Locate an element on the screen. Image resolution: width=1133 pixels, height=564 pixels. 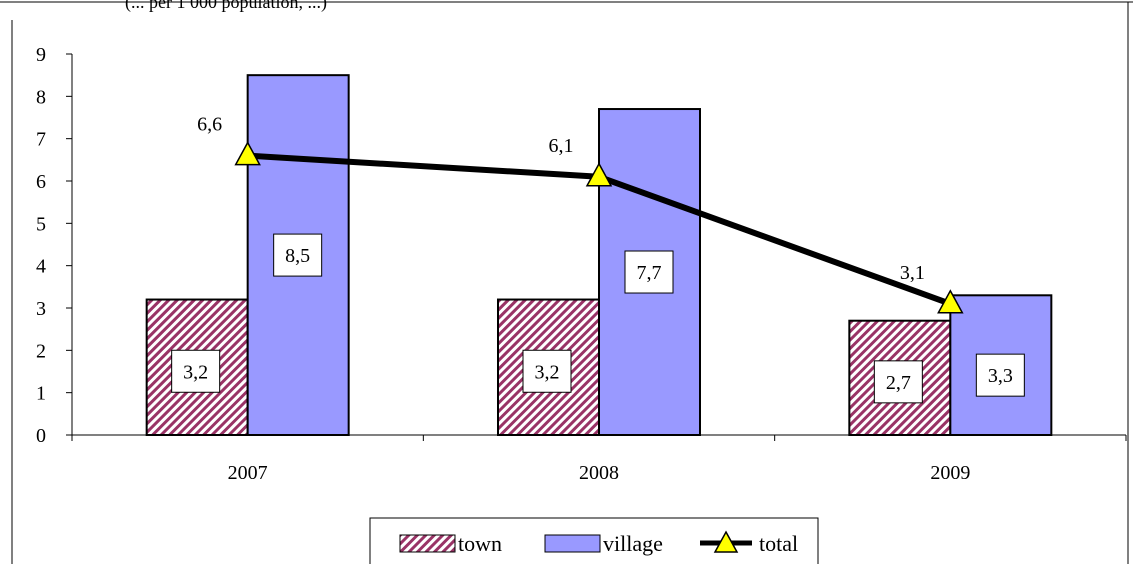
x-tick-label: 2008 is located at coordinates (599, 473).